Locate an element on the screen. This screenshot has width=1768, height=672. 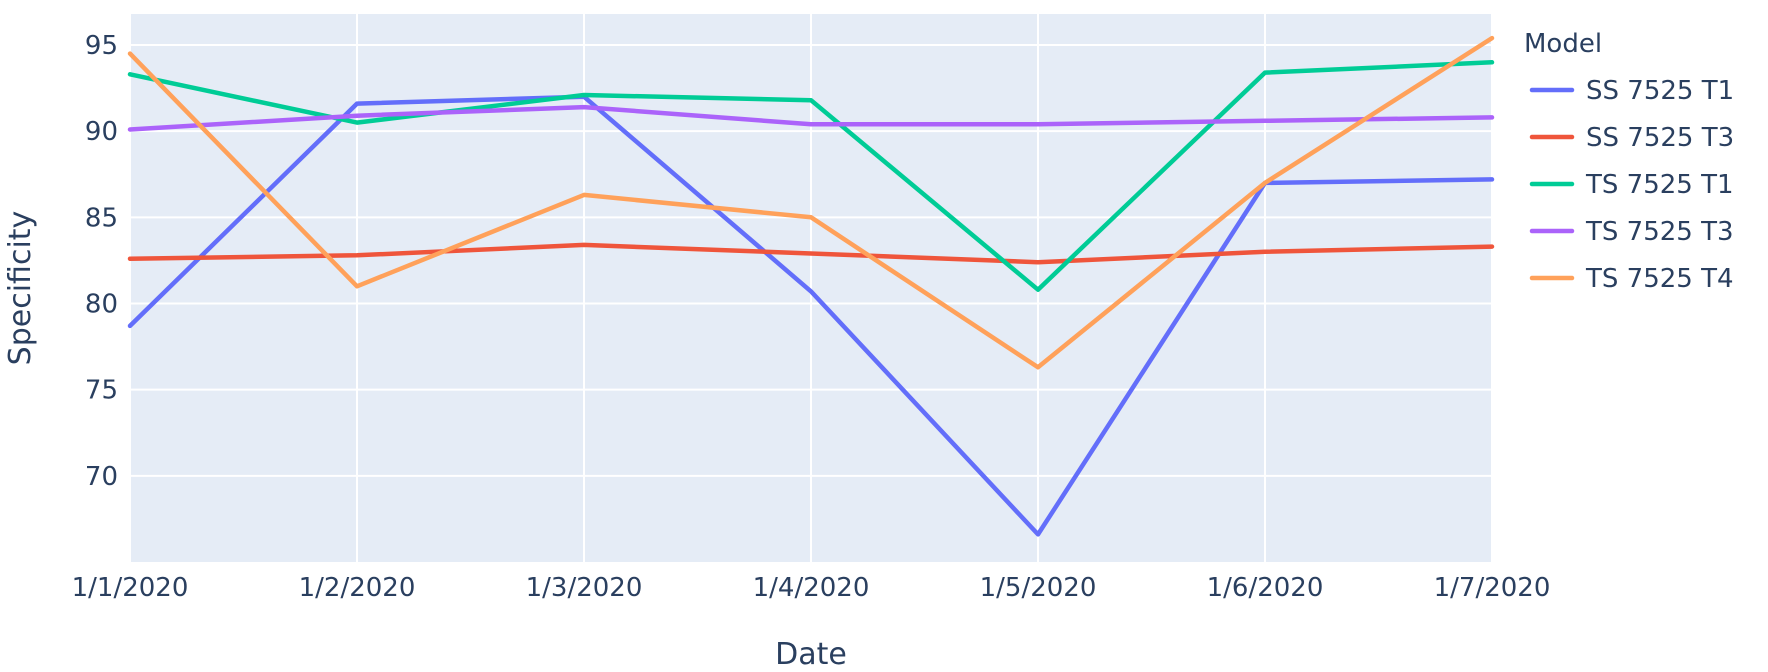
x-axis-title: Date is located at coordinates (811, 654).